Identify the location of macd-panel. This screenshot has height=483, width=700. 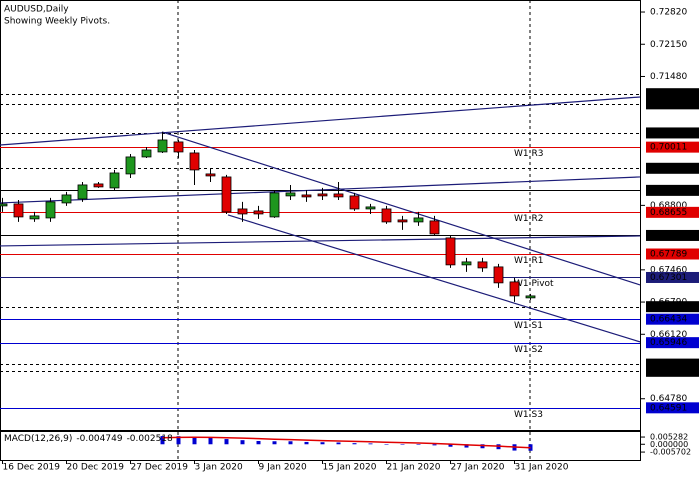
(320, 446).